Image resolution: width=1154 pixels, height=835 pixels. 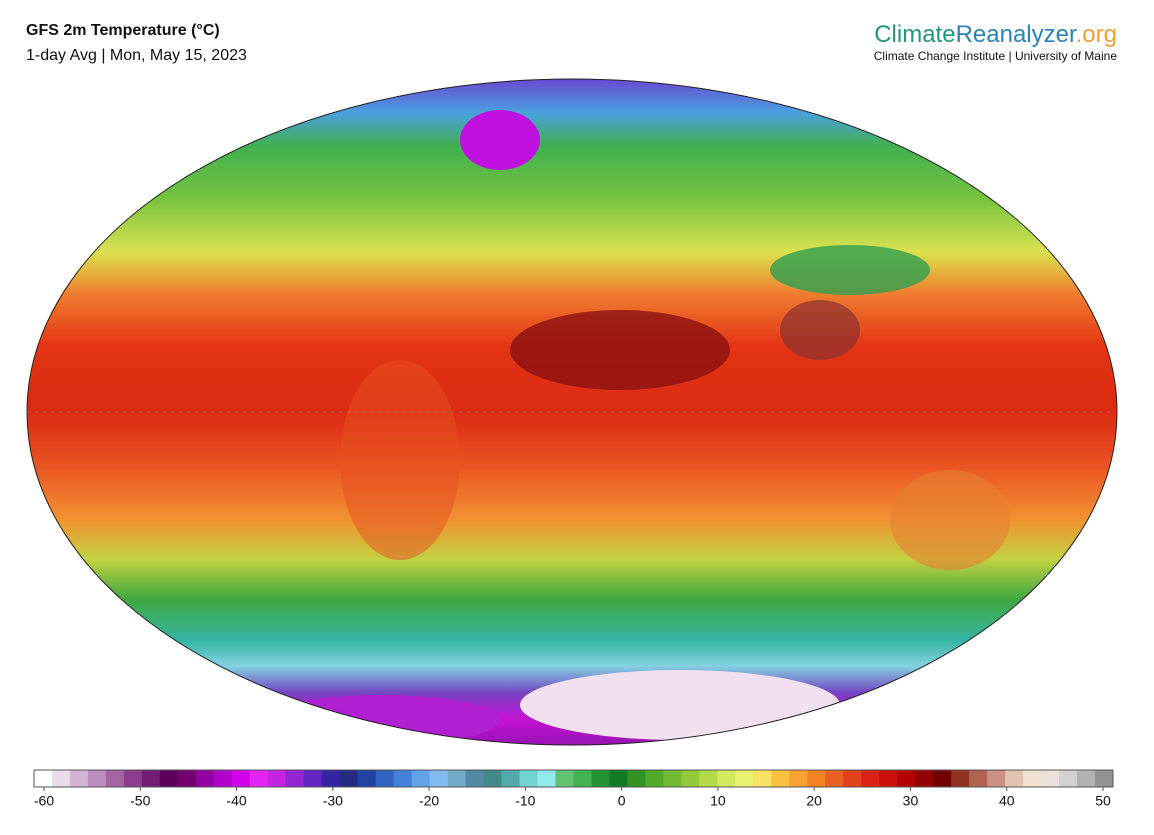 I want to click on tick-label: 50, so click(x=1103, y=801).